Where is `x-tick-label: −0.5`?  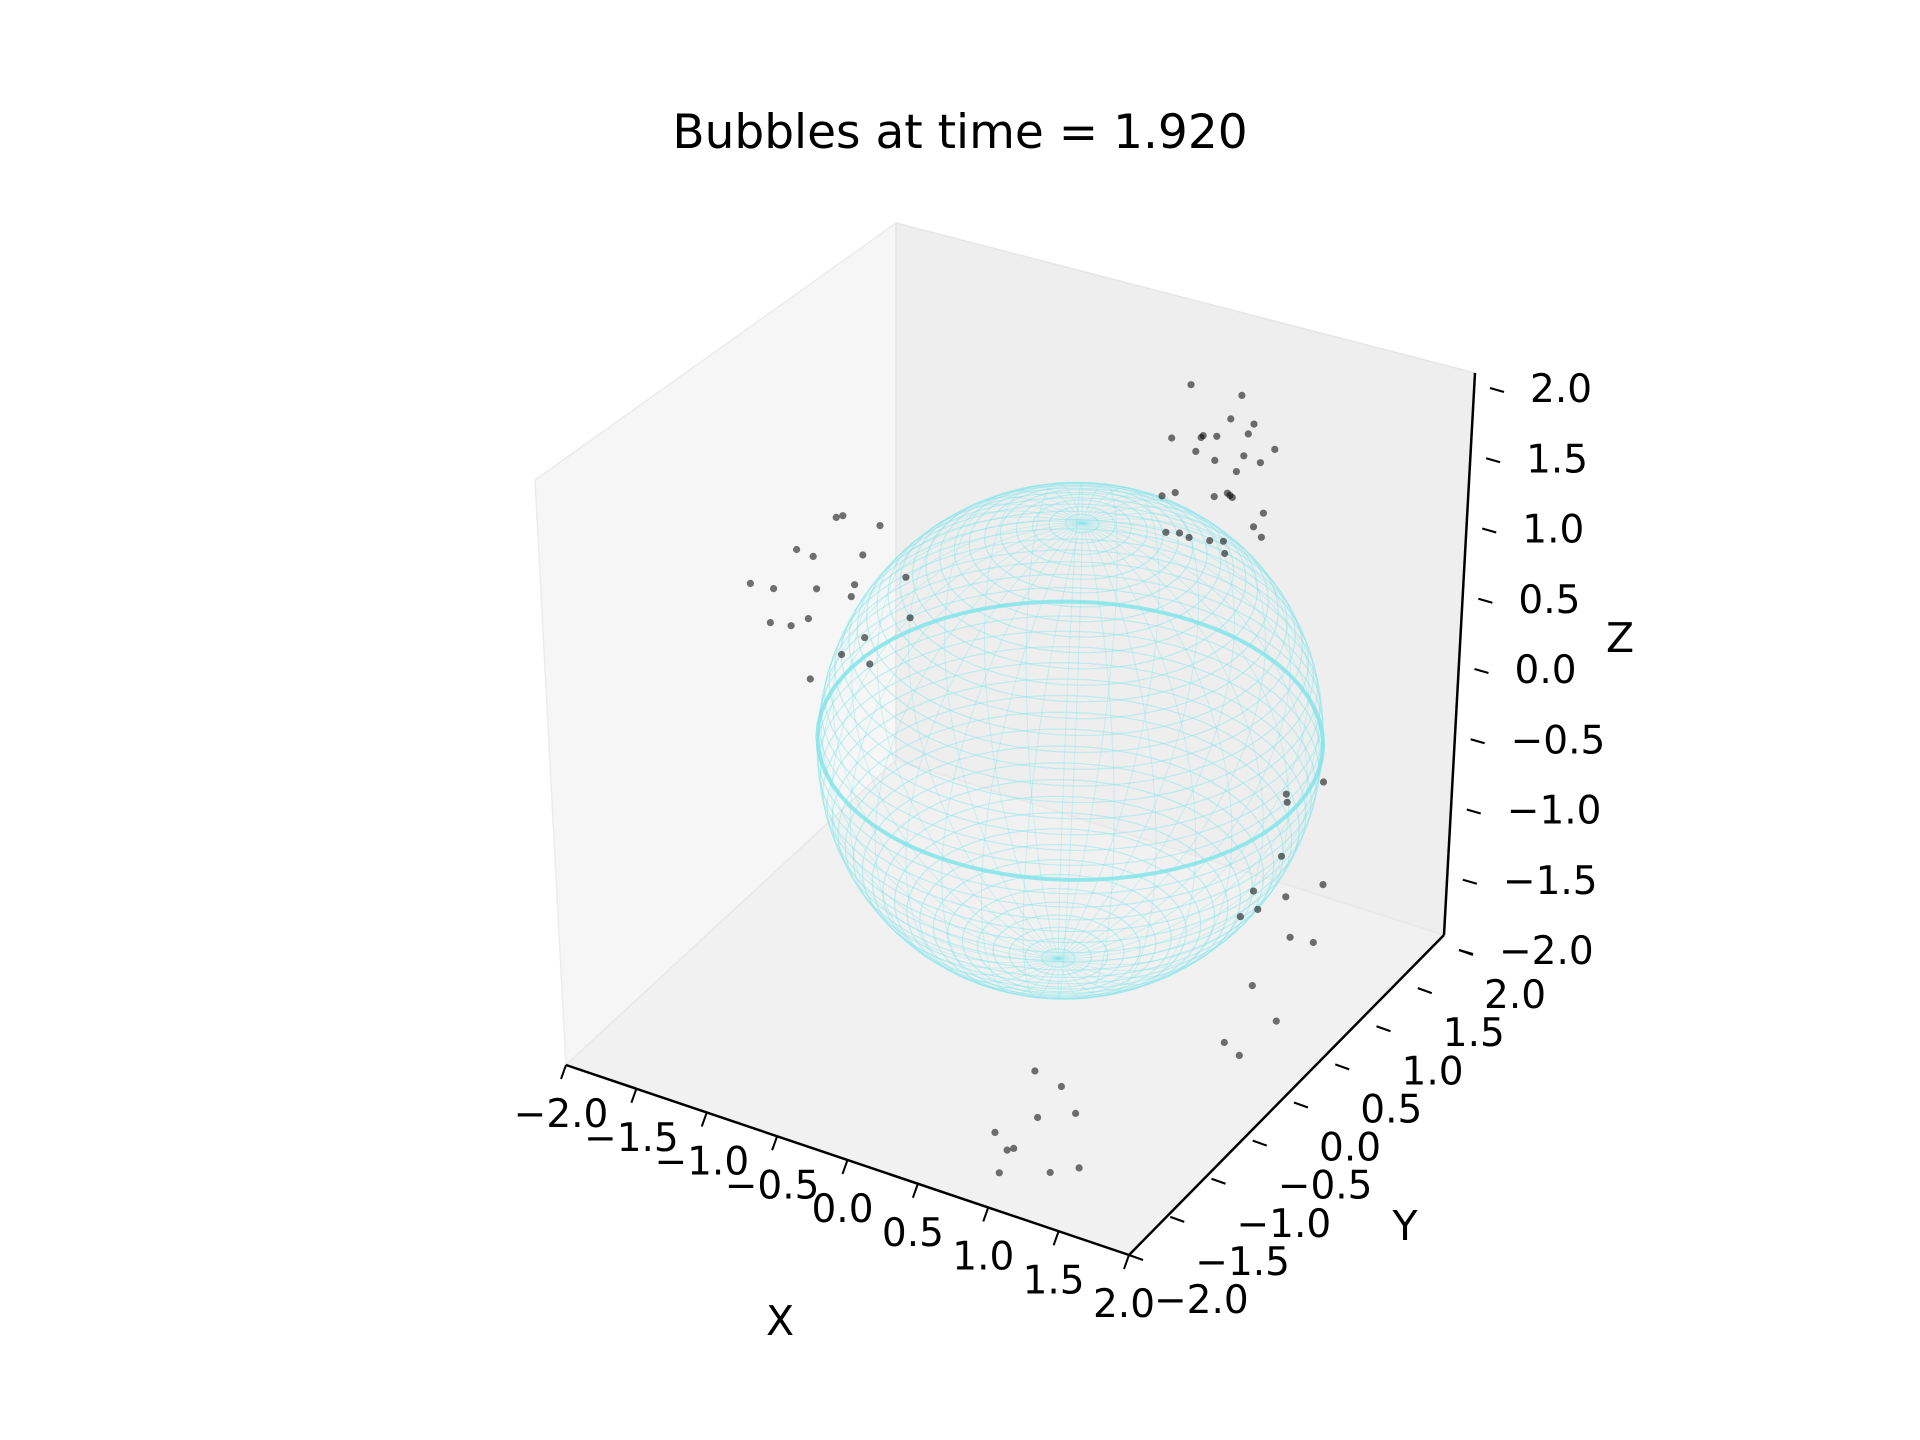 x-tick-label: −0.5 is located at coordinates (772, 1185).